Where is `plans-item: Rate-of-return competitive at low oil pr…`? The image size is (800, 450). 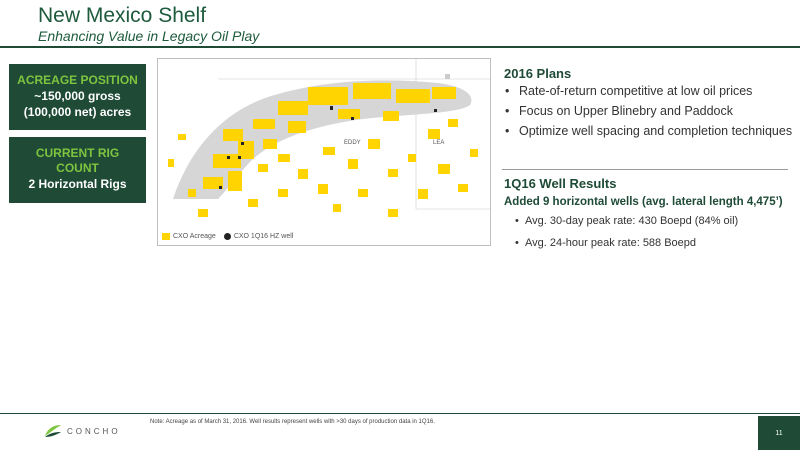 plans-item: Rate-of-return competitive at low oil pr… is located at coordinates (650, 91).